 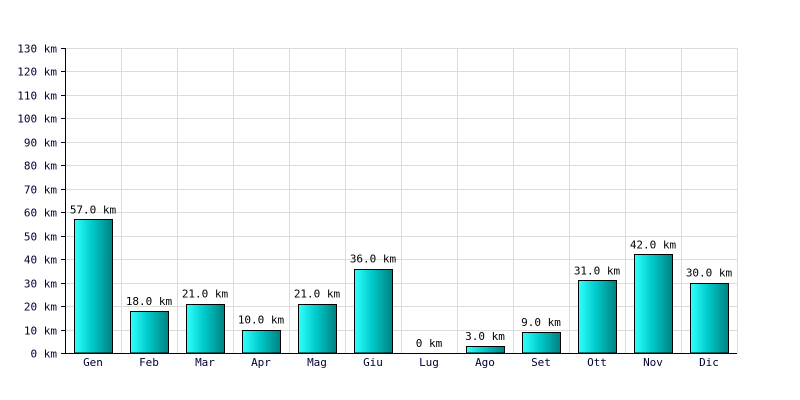 What do you see at coordinates (37, 49) in the screenshot?
I see `y-tick-label: 130 km` at bounding box center [37, 49].